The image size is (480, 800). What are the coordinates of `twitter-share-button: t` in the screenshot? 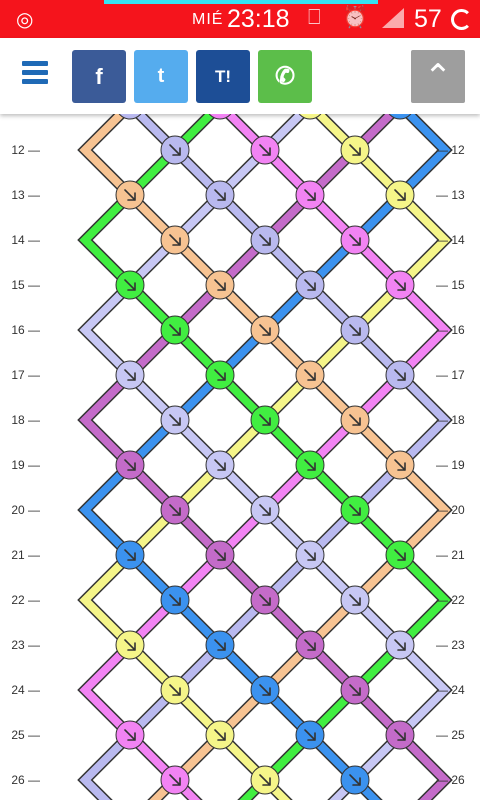 It's located at (161, 76).